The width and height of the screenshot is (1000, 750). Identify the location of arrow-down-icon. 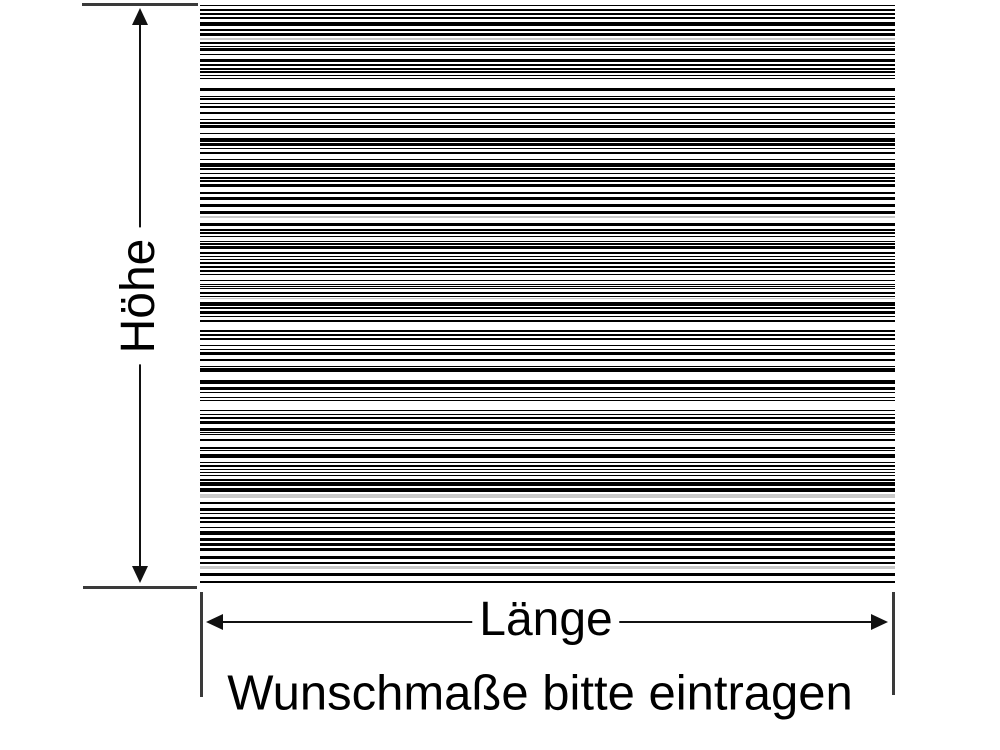
(140, 574).